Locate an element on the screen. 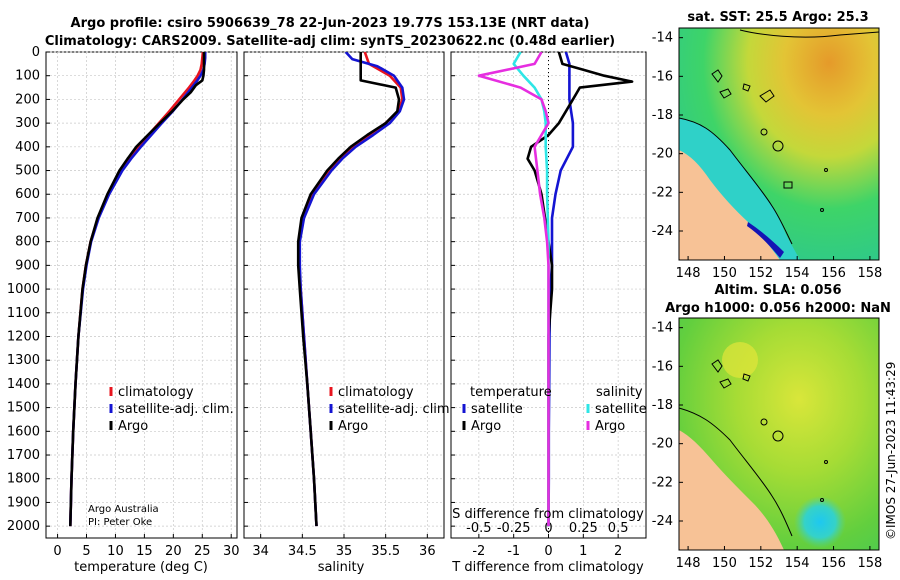  x-tick-label: 10 is located at coordinates (115, 551).